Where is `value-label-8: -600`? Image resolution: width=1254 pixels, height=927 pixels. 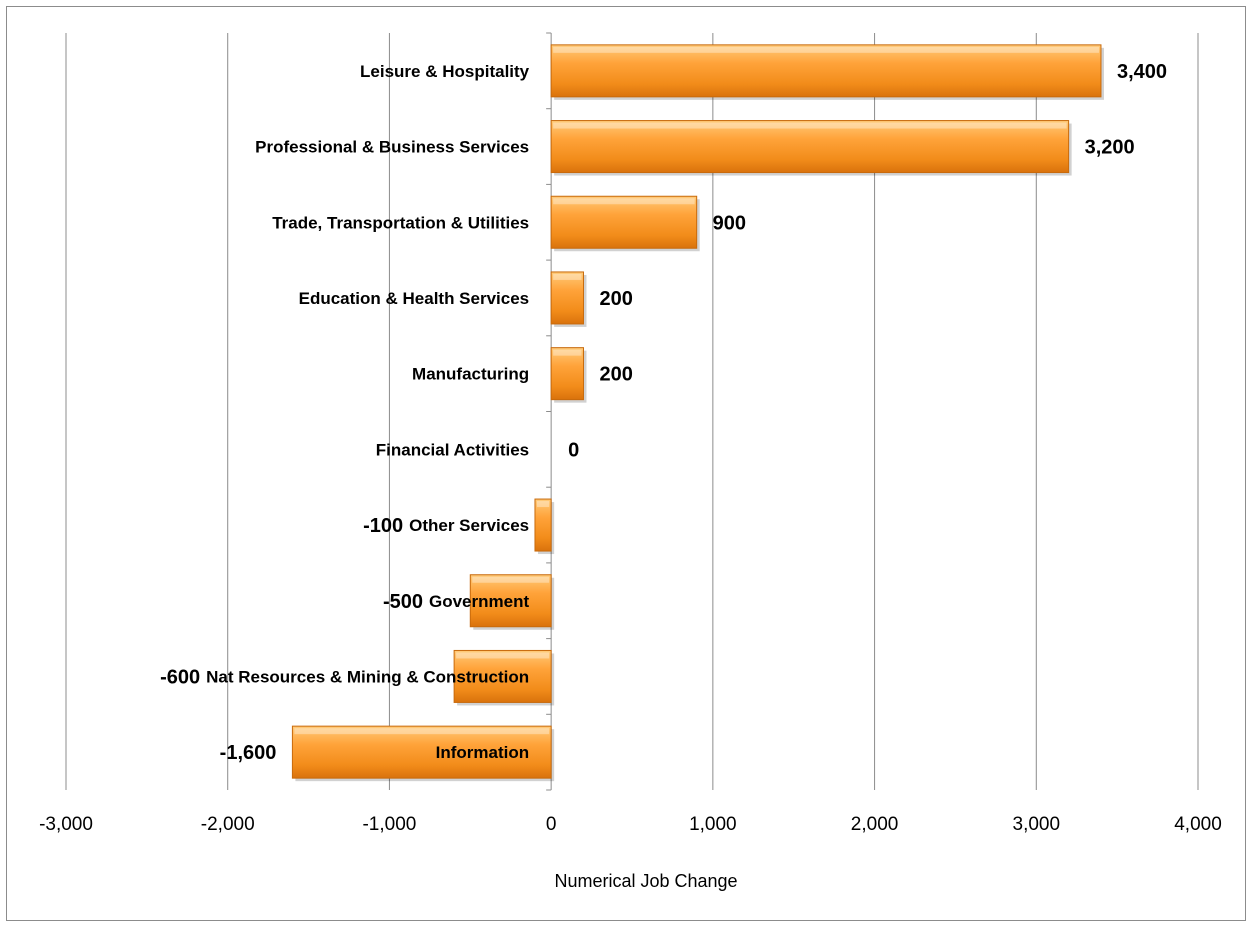 value-label-8: -600 is located at coordinates (180, 677).